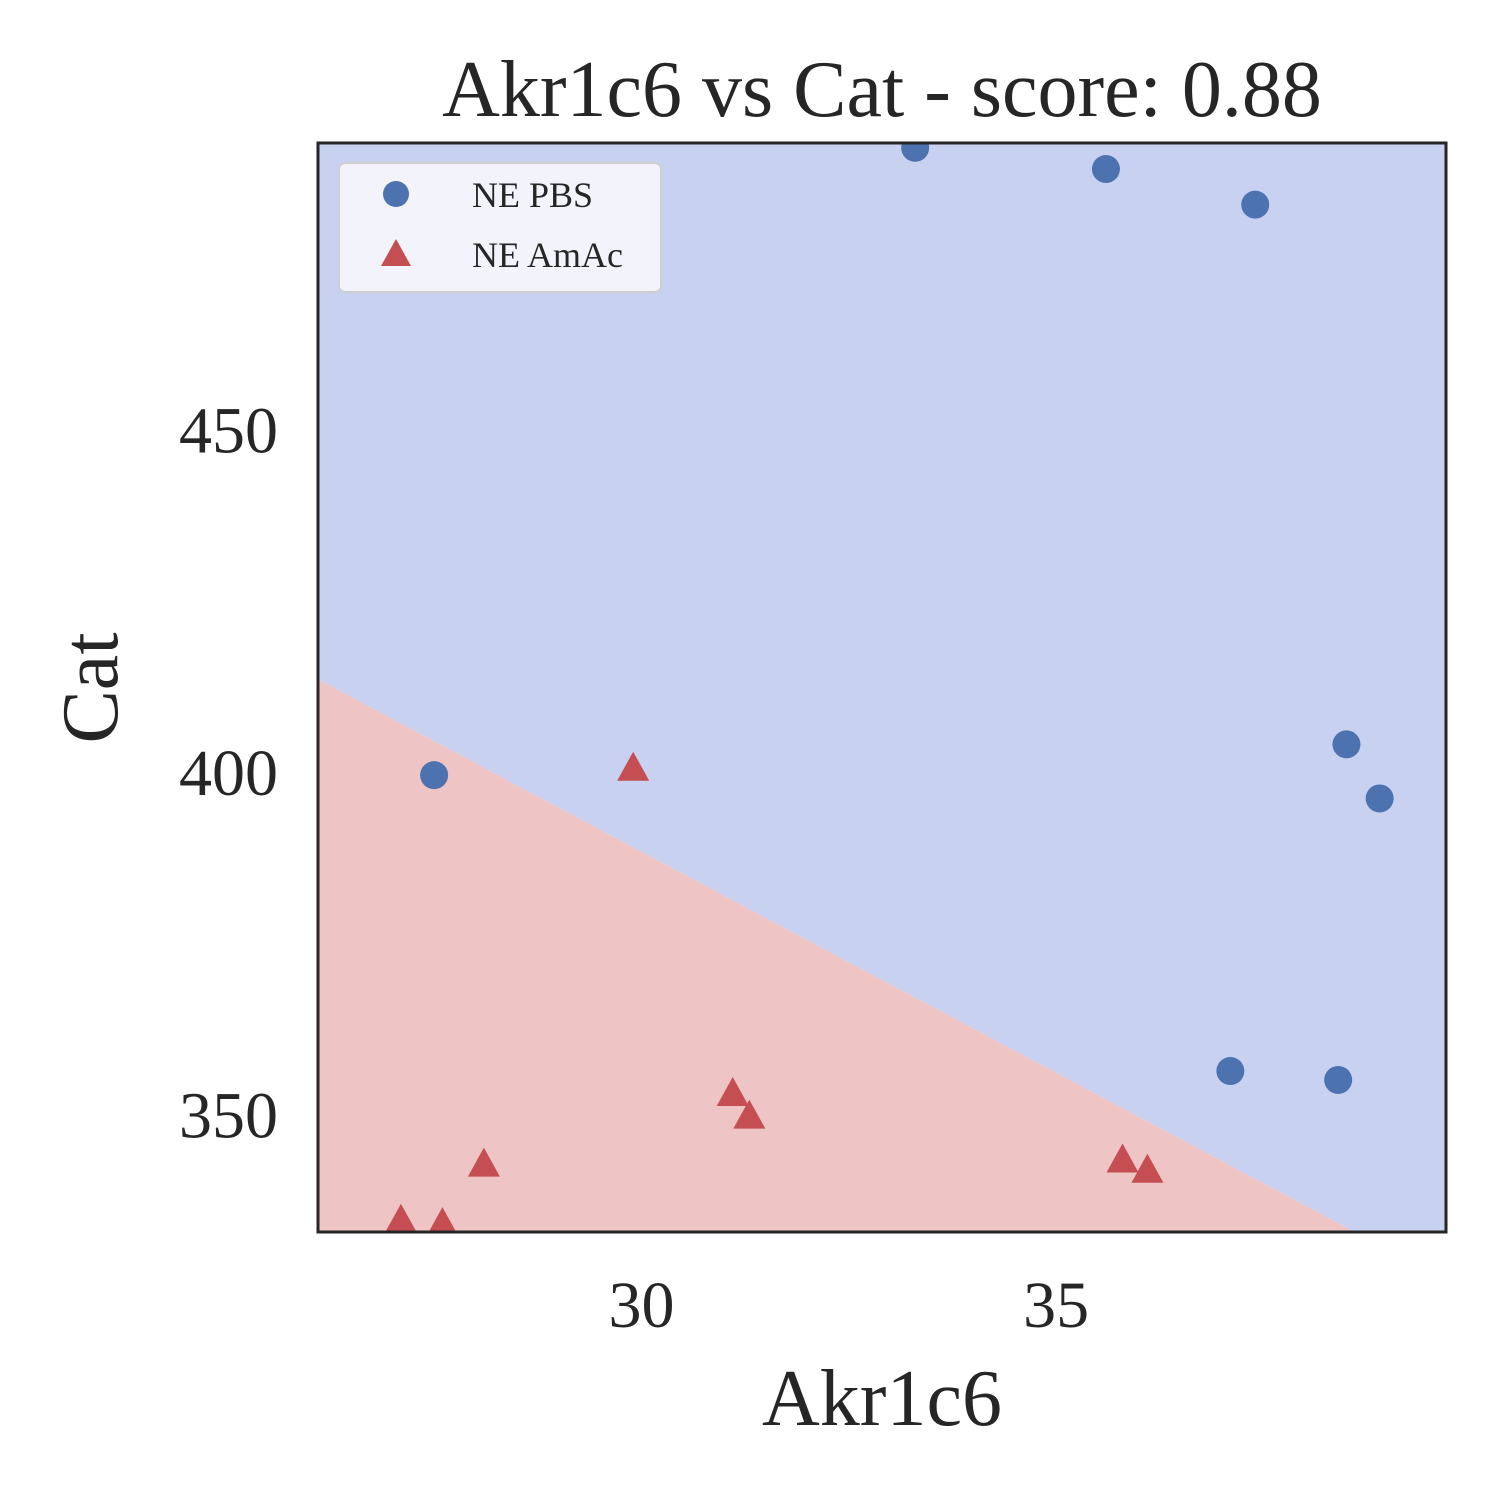  I want to click on x-tick-label: 35, so click(1056, 1305).